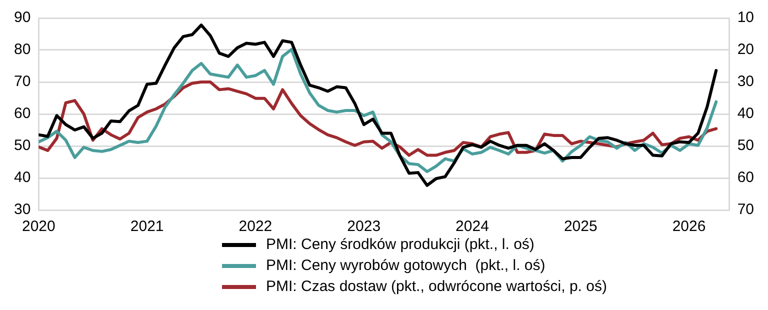 This screenshot has width=768, height=310. I want to click on x-tick-label: 2026, so click(689, 227).